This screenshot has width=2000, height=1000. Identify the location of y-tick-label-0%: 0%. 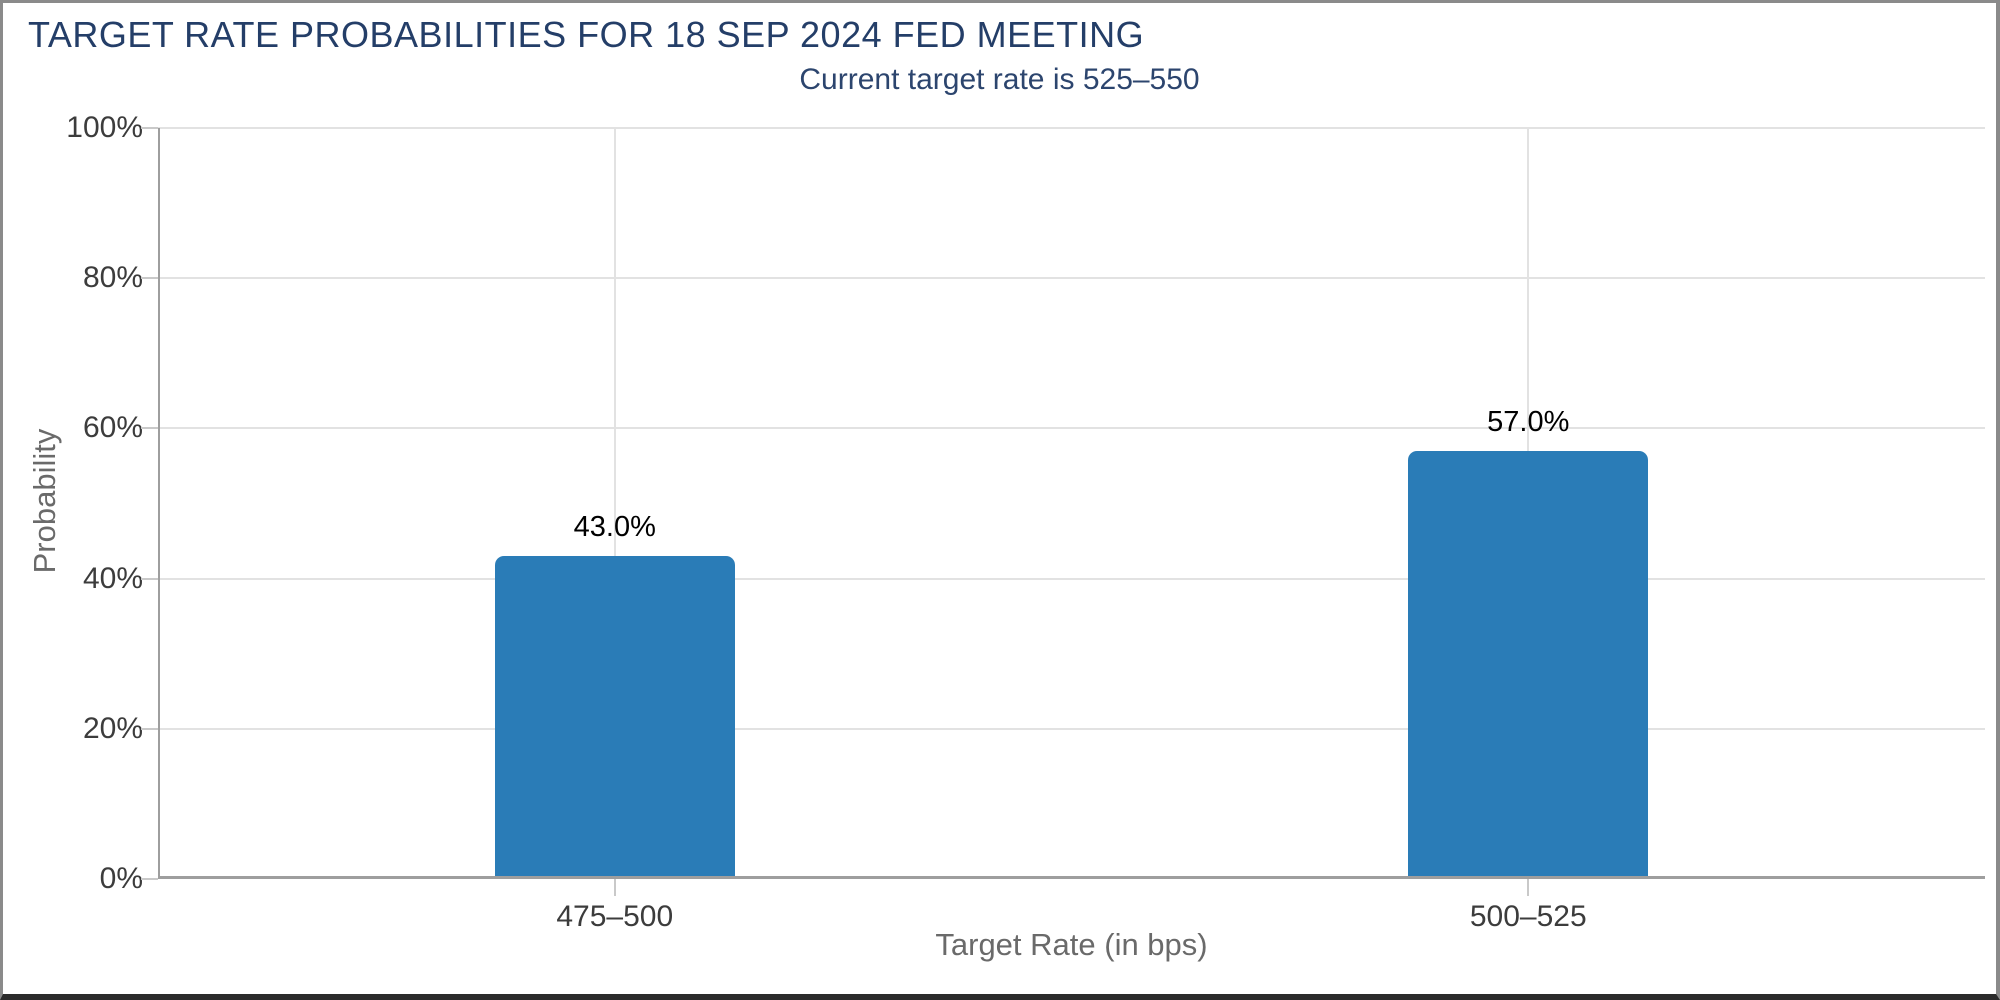
(121, 878).